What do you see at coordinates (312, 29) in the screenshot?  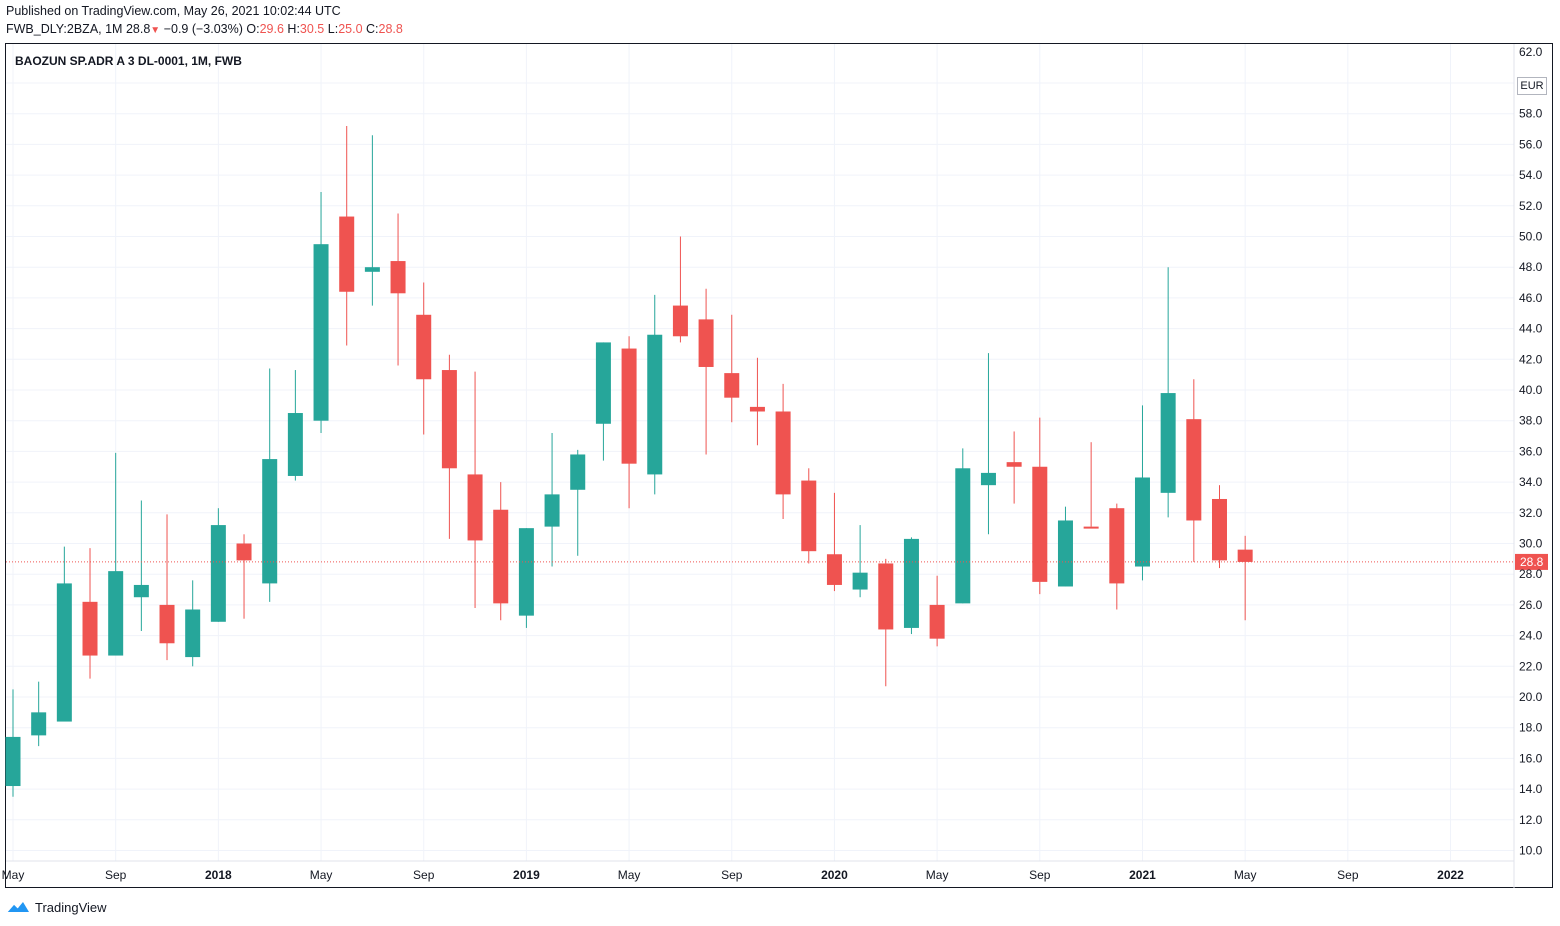 I see `high-value: 30.5` at bounding box center [312, 29].